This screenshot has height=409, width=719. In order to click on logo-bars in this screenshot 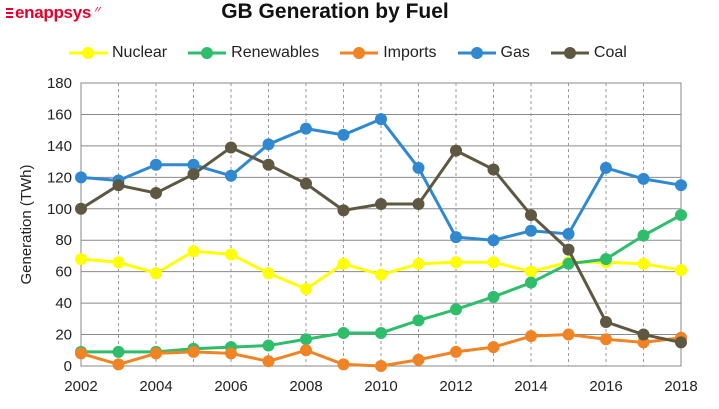, I will do `click(9, 13)`.